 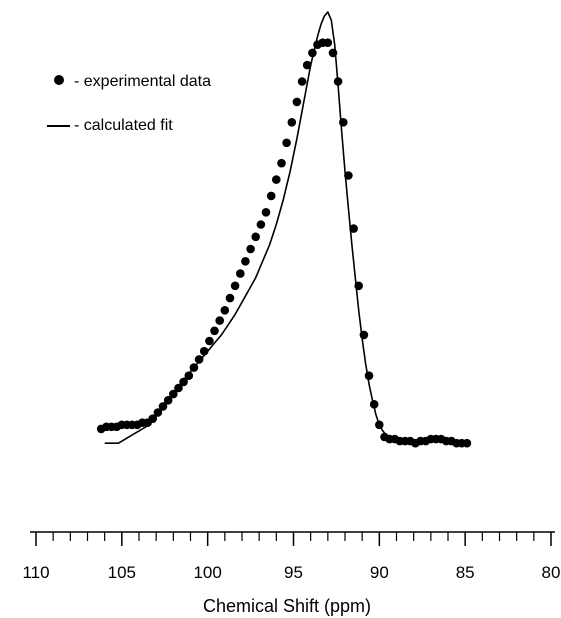 I want to click on x-tick-label: 80, so click(x=551, y=572).